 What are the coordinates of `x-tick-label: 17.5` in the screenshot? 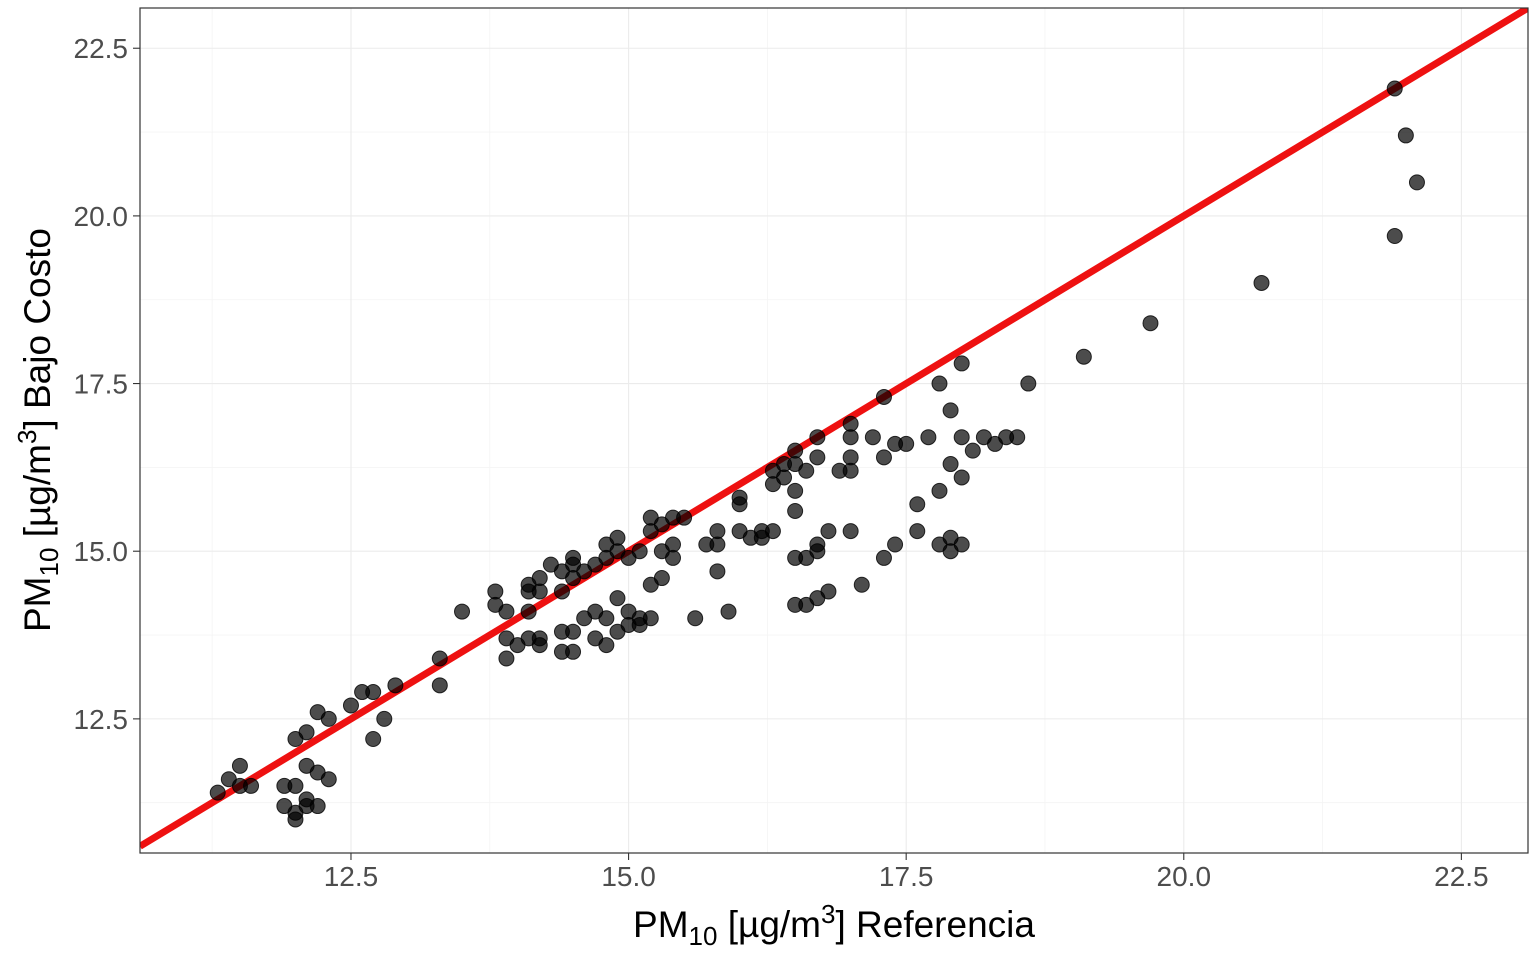 It's located at (906, 876).